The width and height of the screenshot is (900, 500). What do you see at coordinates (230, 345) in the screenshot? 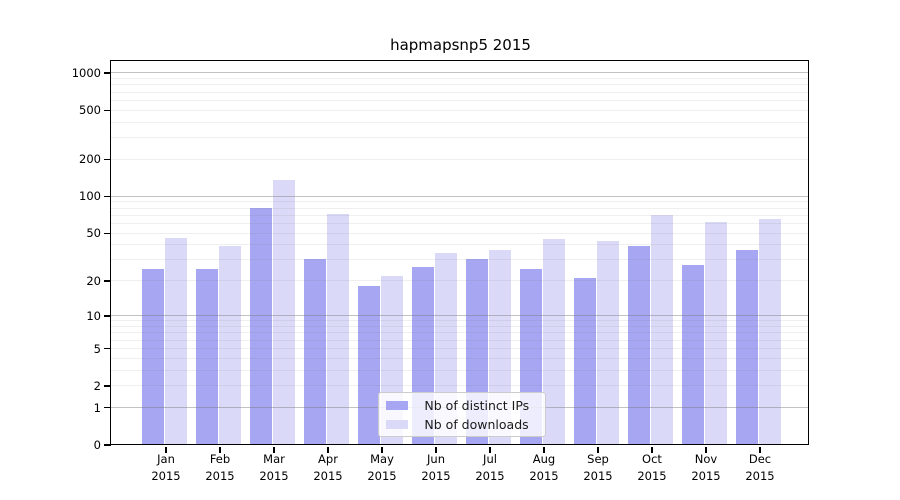
I see `bar-downloads-feb` at bounding box center [230, 345].